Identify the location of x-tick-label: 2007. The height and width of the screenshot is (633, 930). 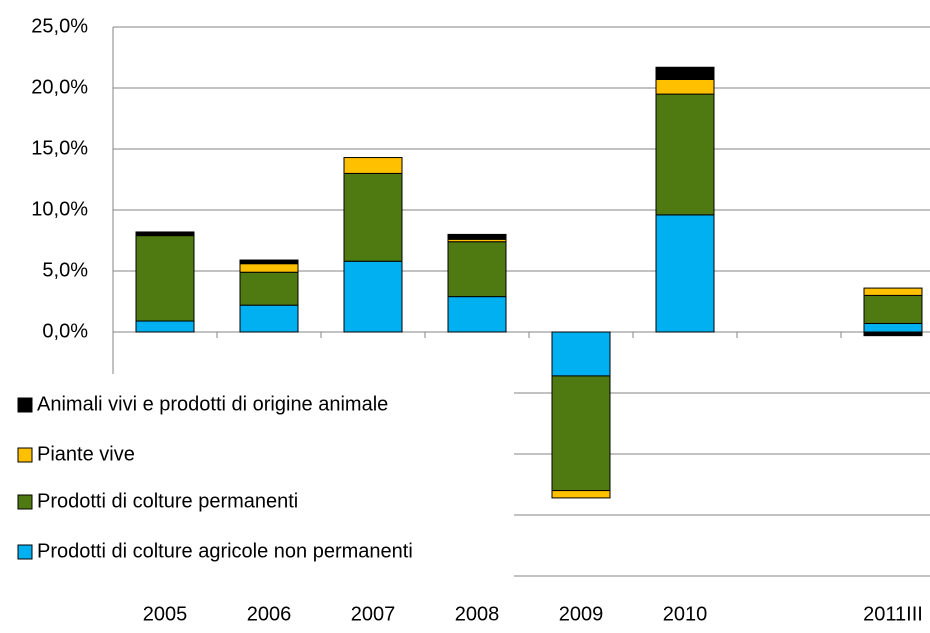
(373, 614).